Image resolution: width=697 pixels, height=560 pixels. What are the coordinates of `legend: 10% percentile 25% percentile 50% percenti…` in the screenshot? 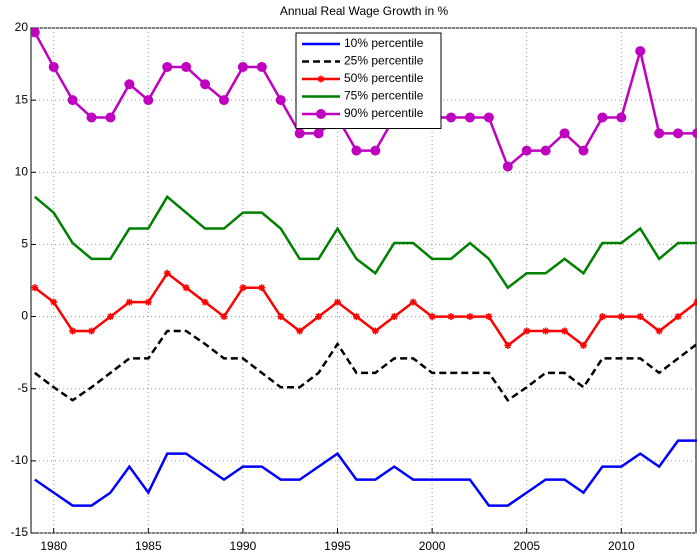 It's located at (368, 80).